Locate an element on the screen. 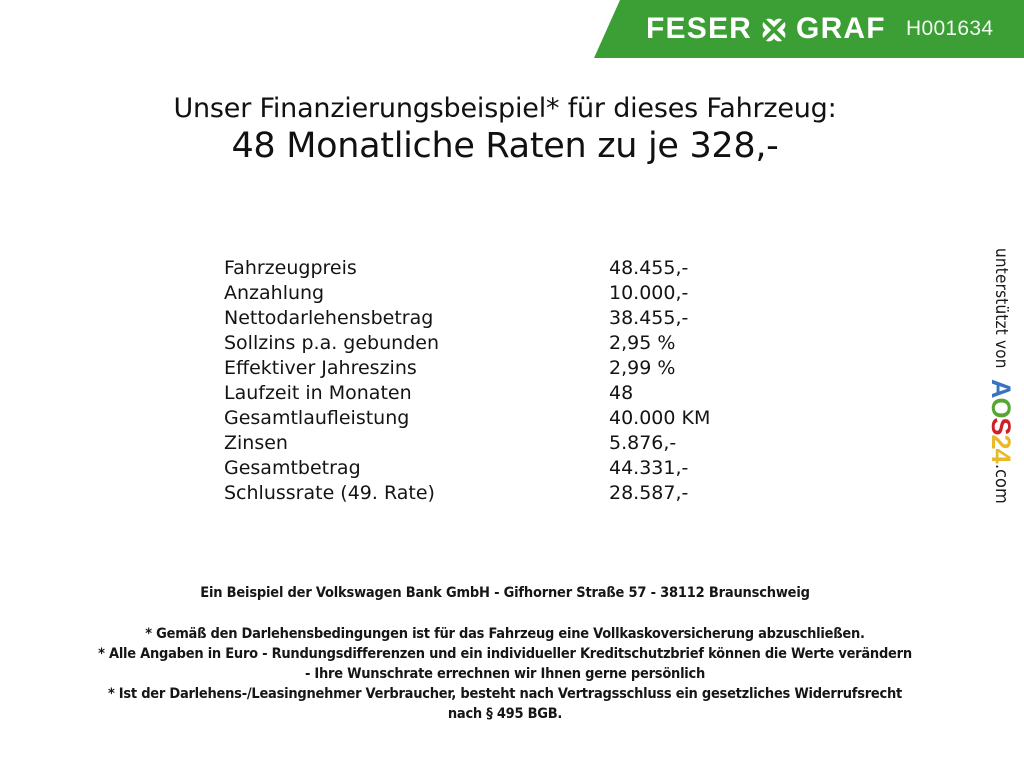  finance-row-value: 44.331,- is located at coordinates (649, 468).